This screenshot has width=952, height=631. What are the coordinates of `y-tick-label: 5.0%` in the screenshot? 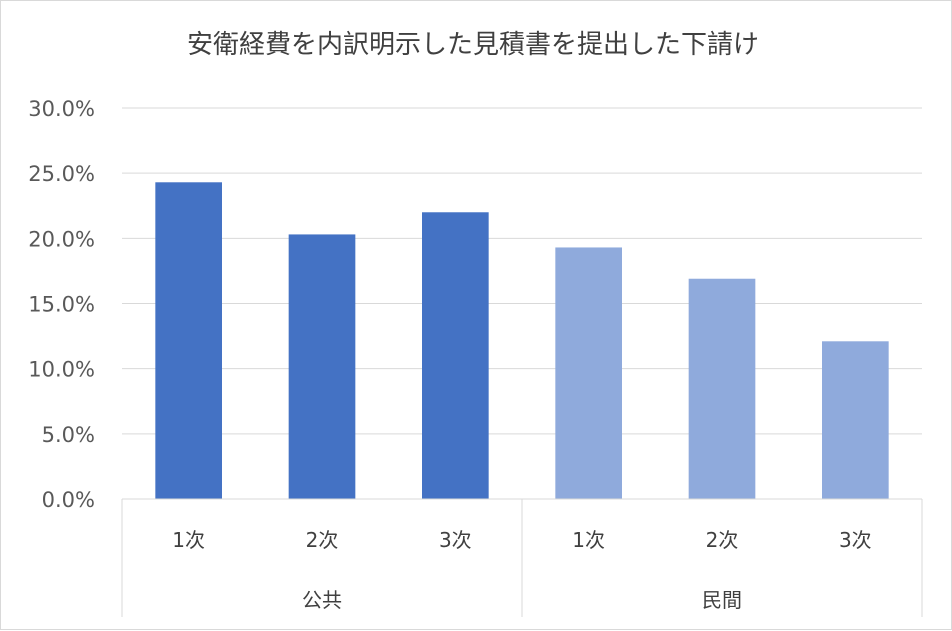 It's located at (68, 435).